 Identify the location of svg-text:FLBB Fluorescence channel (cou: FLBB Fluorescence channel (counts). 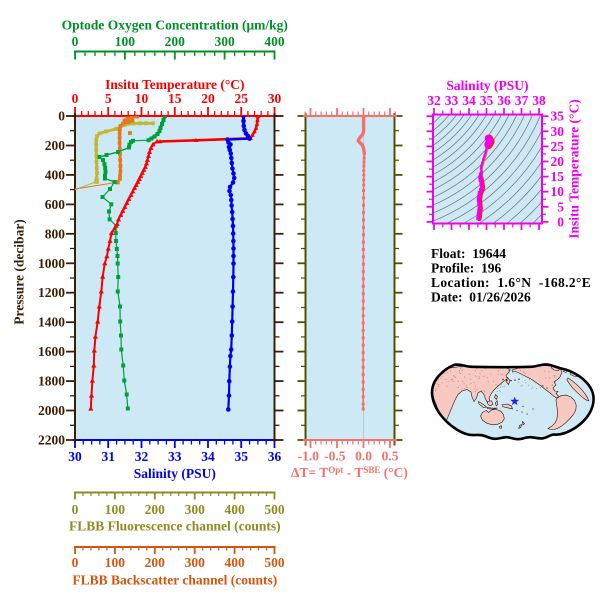
(175, 526).